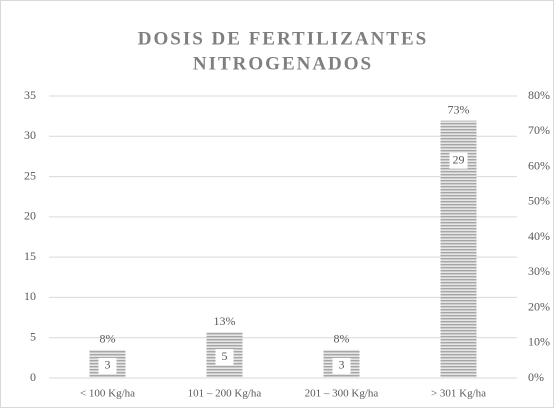  What do you see at coordinates (458, 394) in the screenshot?
I see `x-tick-label: > 301 Kg/ha` at bounding box center [458, 394].